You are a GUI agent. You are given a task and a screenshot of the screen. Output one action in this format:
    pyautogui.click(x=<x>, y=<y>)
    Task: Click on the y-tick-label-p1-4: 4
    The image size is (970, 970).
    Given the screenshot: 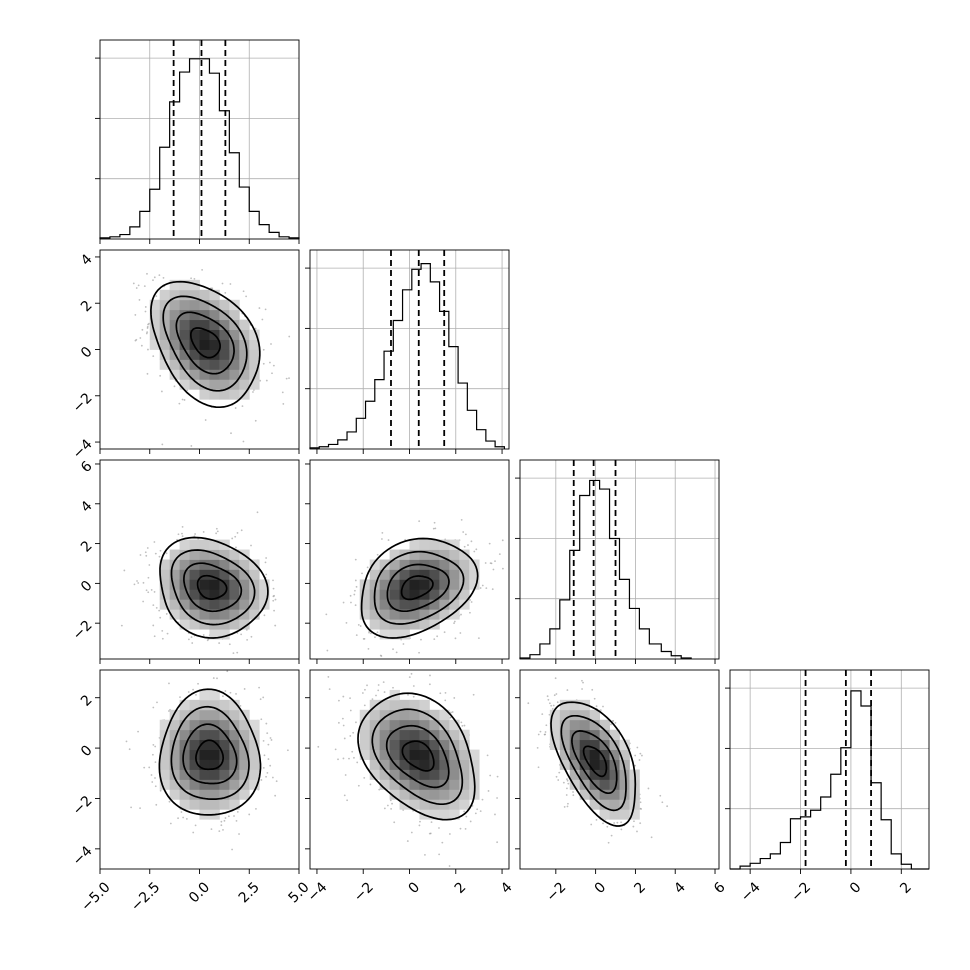 What is the action you would take?
    pyautogui.click(x=87, y=260)
    